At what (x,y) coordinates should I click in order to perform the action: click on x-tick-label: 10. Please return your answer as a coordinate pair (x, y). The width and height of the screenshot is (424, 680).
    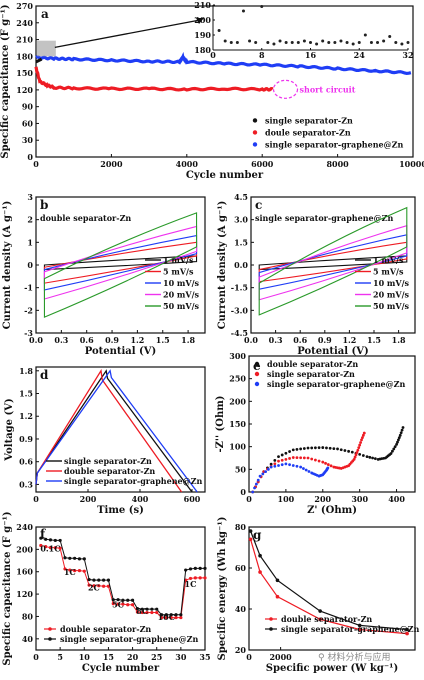
    Looking at the image, I should click on (85, 657).